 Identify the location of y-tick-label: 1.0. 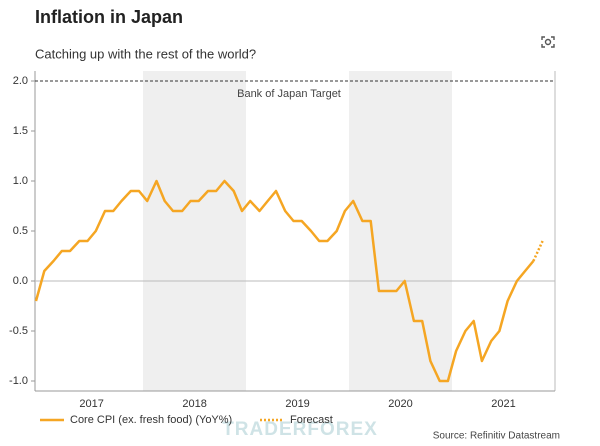
(20, 181).